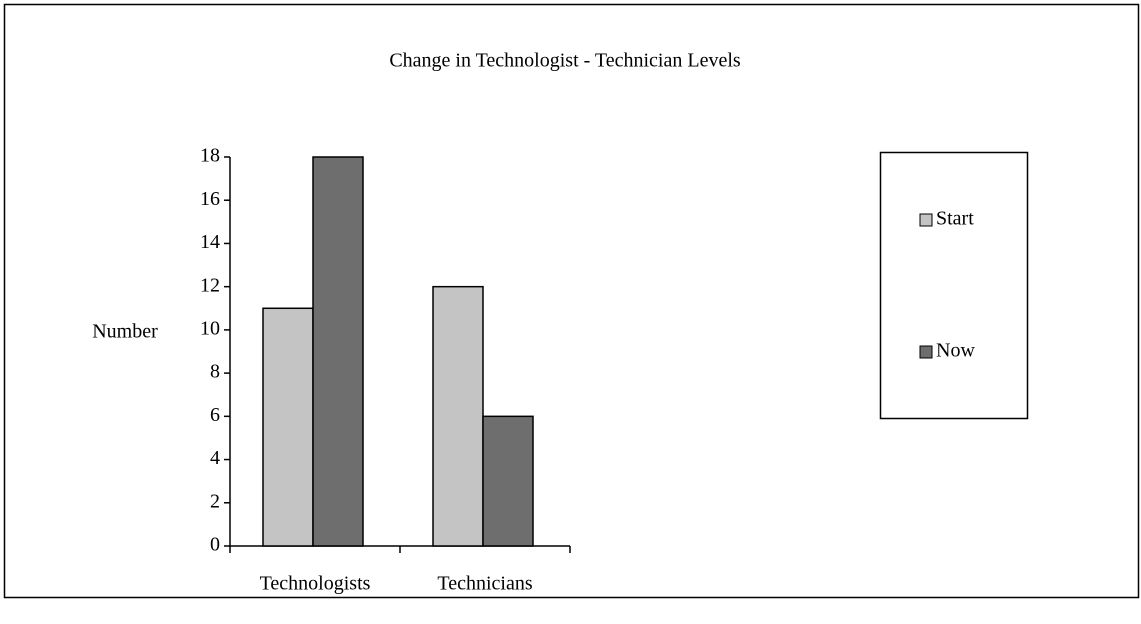  I want to click on x-tick-label: Technicians, so click(484, 584).